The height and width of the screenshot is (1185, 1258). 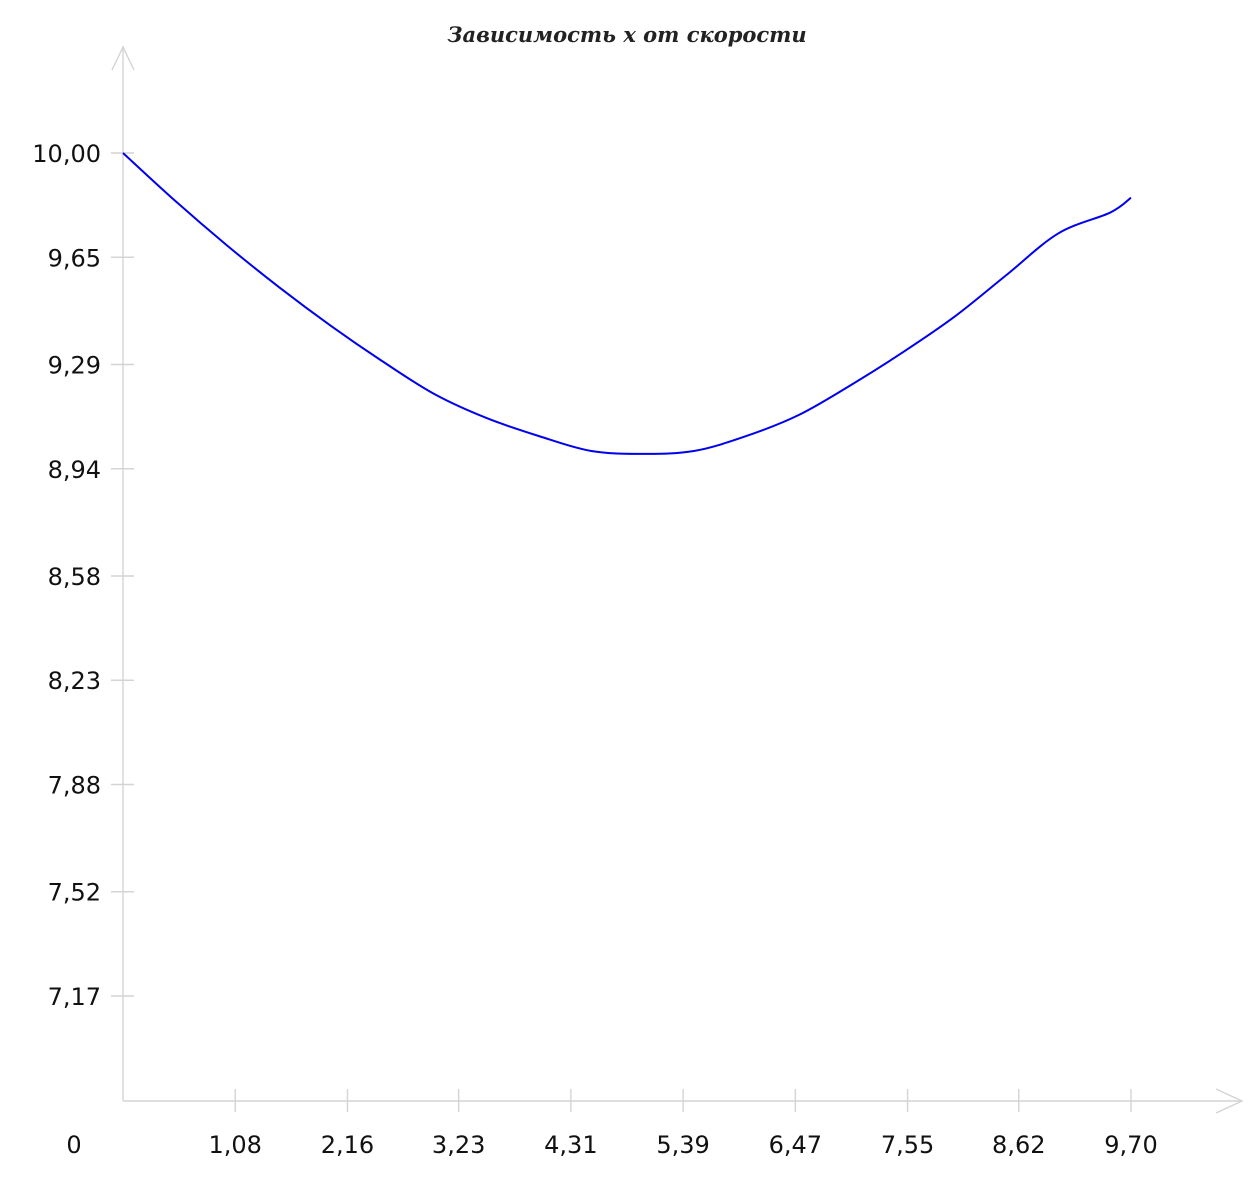 What do you see at coordinates (74, 365) in the screenshot?
I see `y-tick-label: 9,29` at bounding box center [74, 365].